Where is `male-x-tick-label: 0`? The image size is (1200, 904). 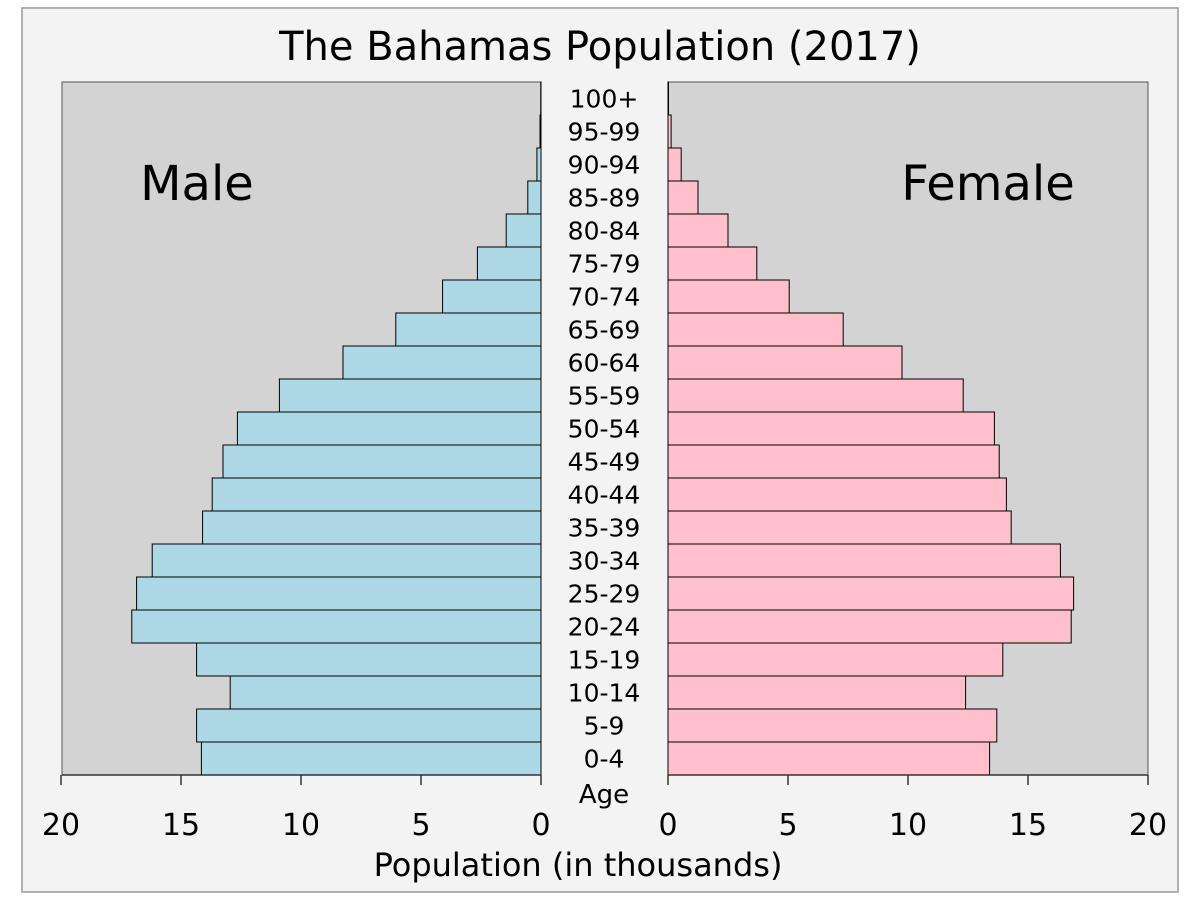 male-x-tick-label: 0 is located at coordinates (540, 825).